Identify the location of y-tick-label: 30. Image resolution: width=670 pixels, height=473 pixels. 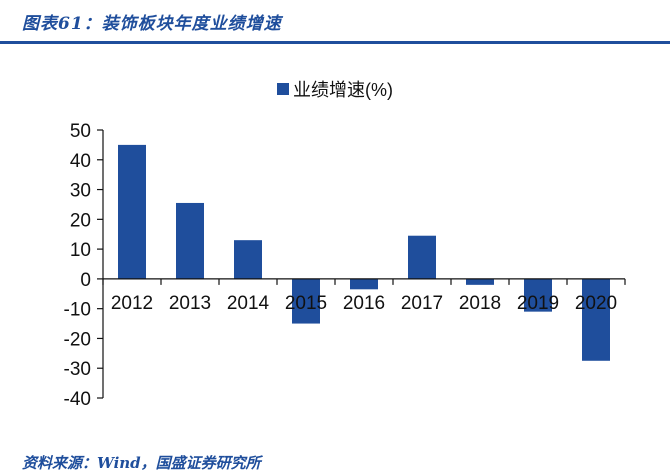
(80, 191).